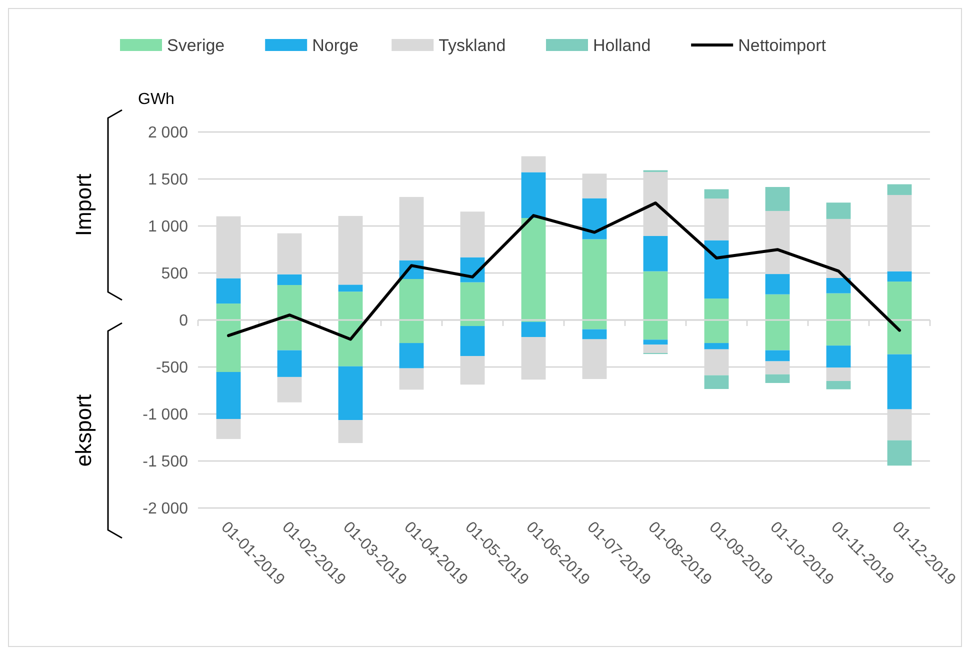 The height and width of the screenshot is (654, 971). Describe the element at coordinates (168, 133) in the screenshot. I see `y-tick-label: 2 000` at that location.